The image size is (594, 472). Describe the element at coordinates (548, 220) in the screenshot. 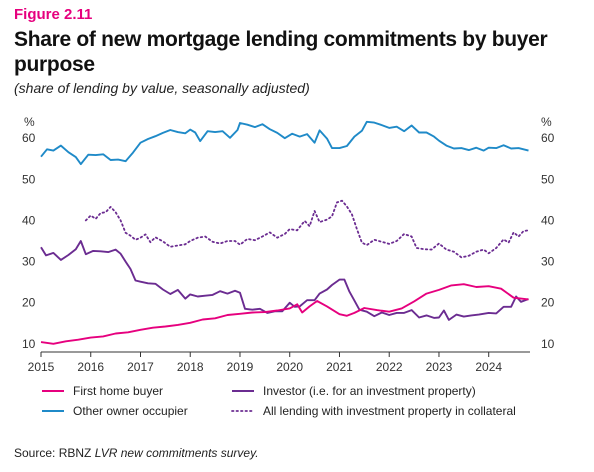

I see `y-tick-label-right-40: 40` at that location.